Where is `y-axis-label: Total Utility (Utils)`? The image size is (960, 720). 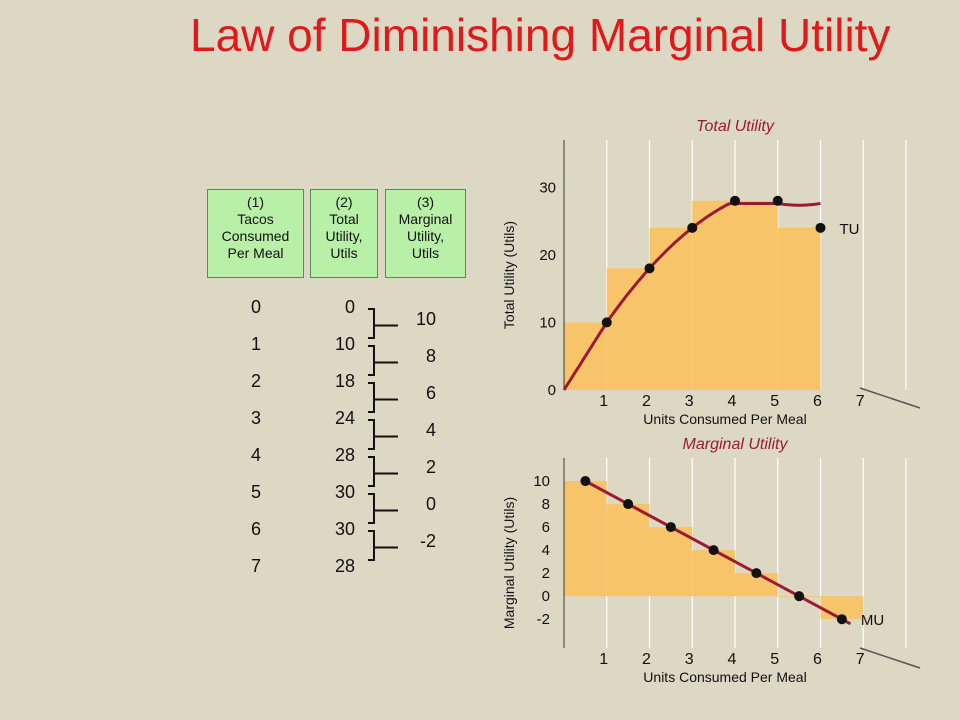
y-axis-label: Total Utility (Utils) is located at coordinates (509, 275).